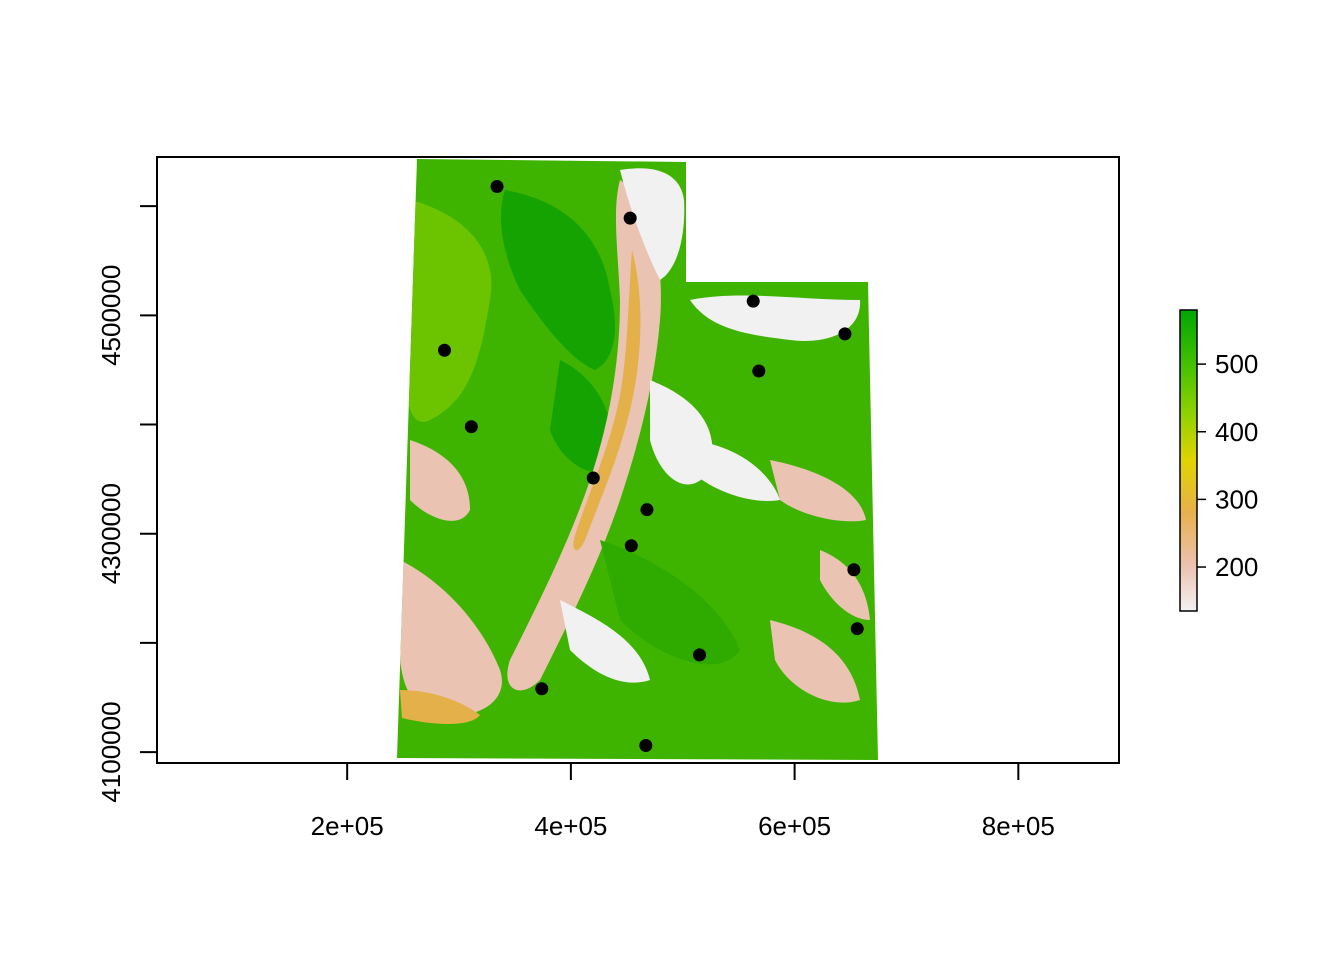  I want to click on raster-wasatch-pink, so click(584, 435).